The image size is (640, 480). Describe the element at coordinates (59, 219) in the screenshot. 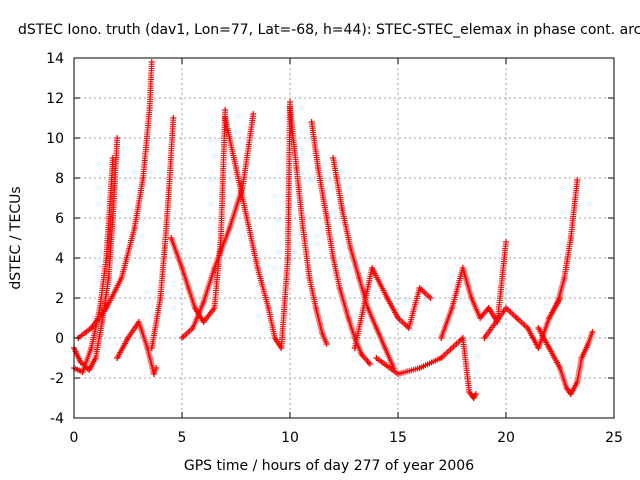

I see `y-tick-label: 6` at that location.